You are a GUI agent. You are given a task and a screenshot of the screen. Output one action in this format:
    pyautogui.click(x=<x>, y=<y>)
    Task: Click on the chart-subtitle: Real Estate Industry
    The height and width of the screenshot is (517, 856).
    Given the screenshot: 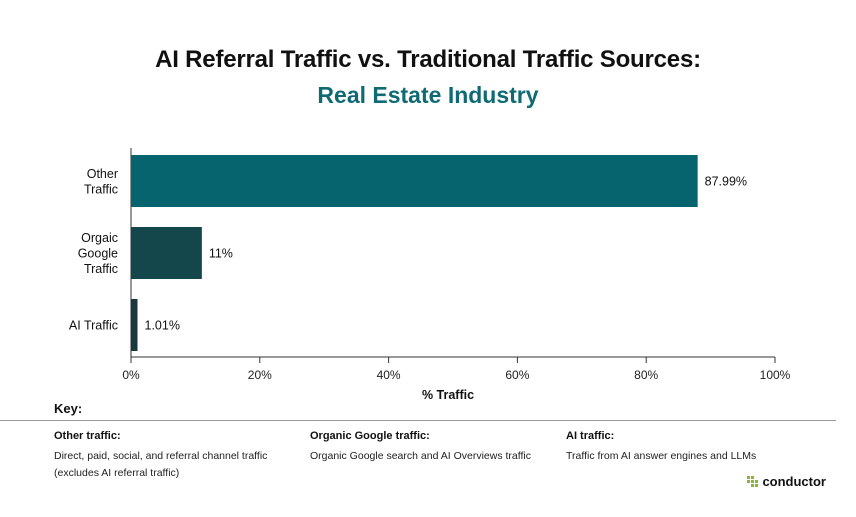 What is the action you would take?
    pyautogui.click(x=428, y=95)
    